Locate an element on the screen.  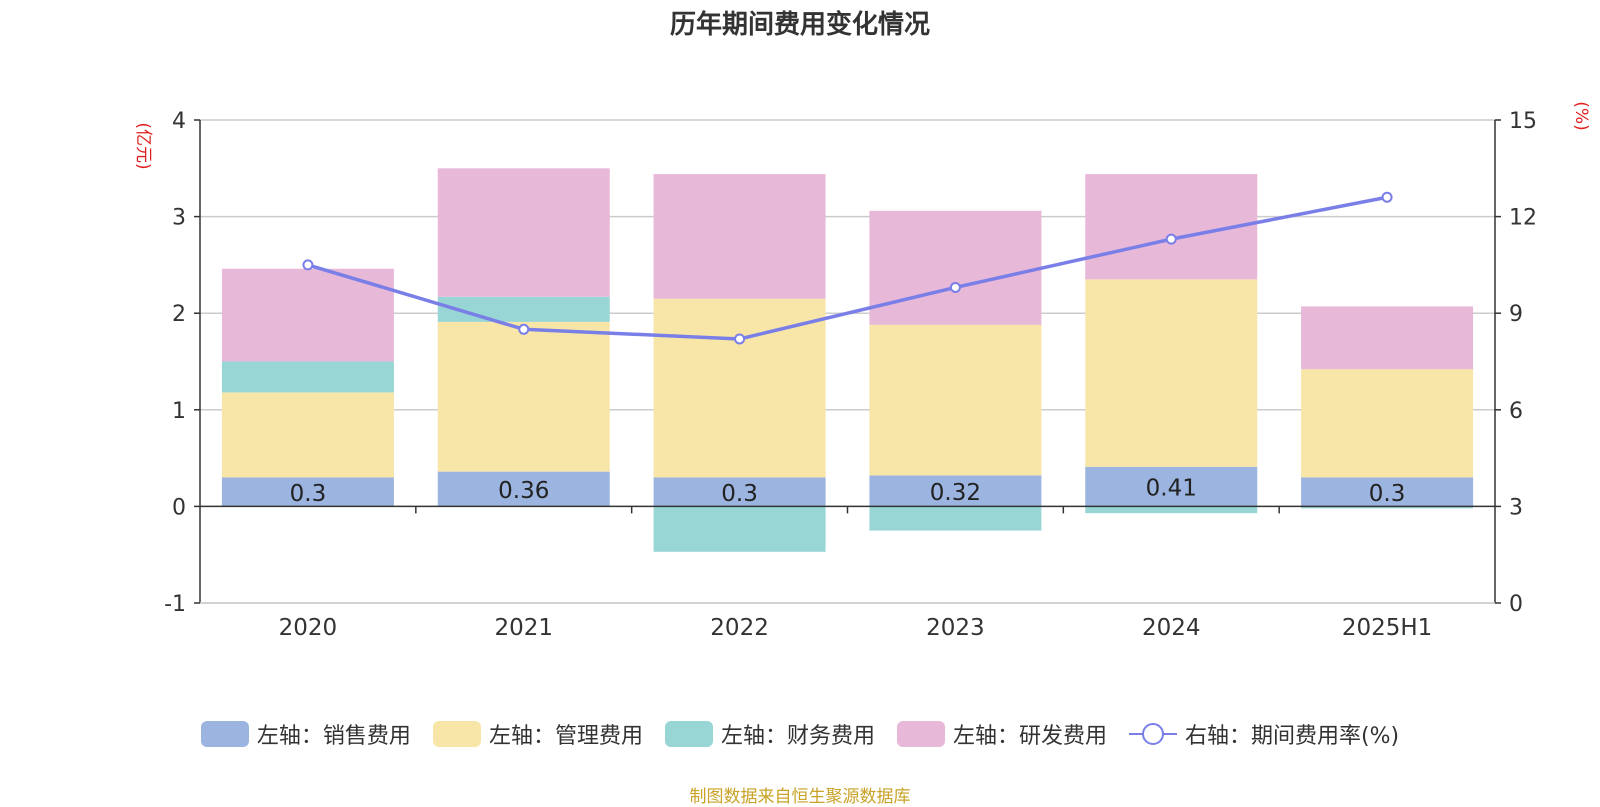
bar-finance-2021 is located at coordinates (523, 309).